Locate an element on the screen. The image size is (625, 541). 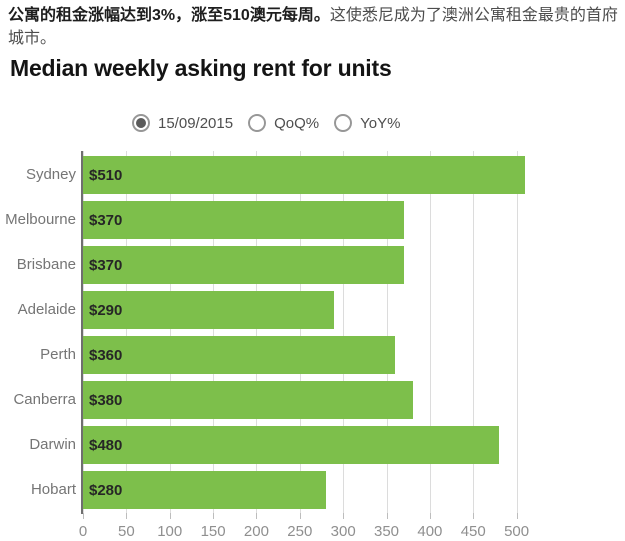
x-tick-label: 300 is located at coordinates (343, 531).